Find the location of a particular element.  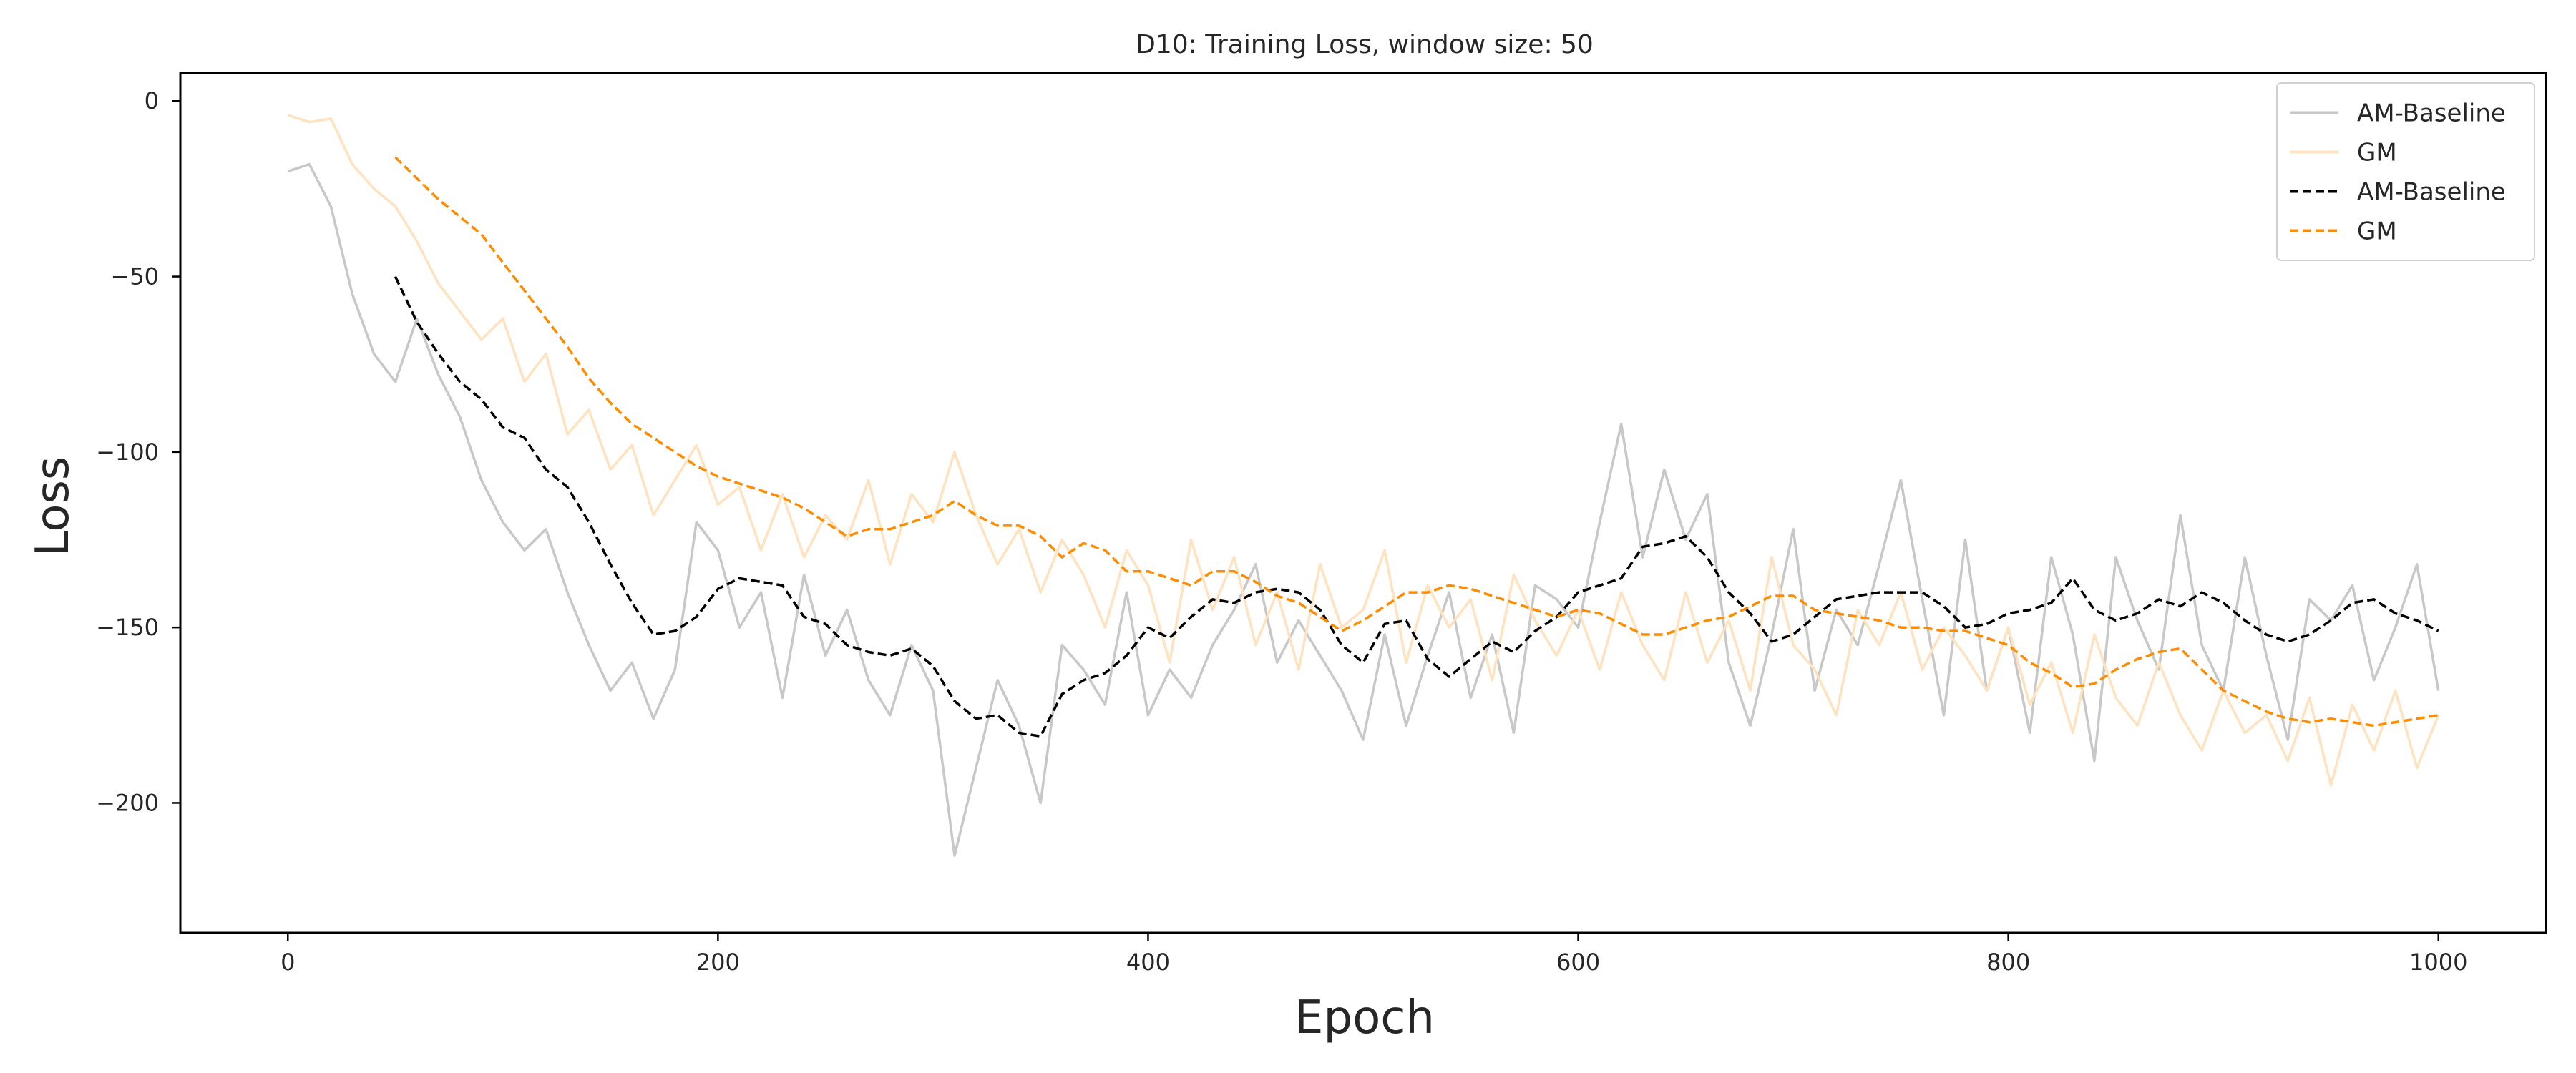

x-tick-label: 200 is located at coordinates (718, 962).